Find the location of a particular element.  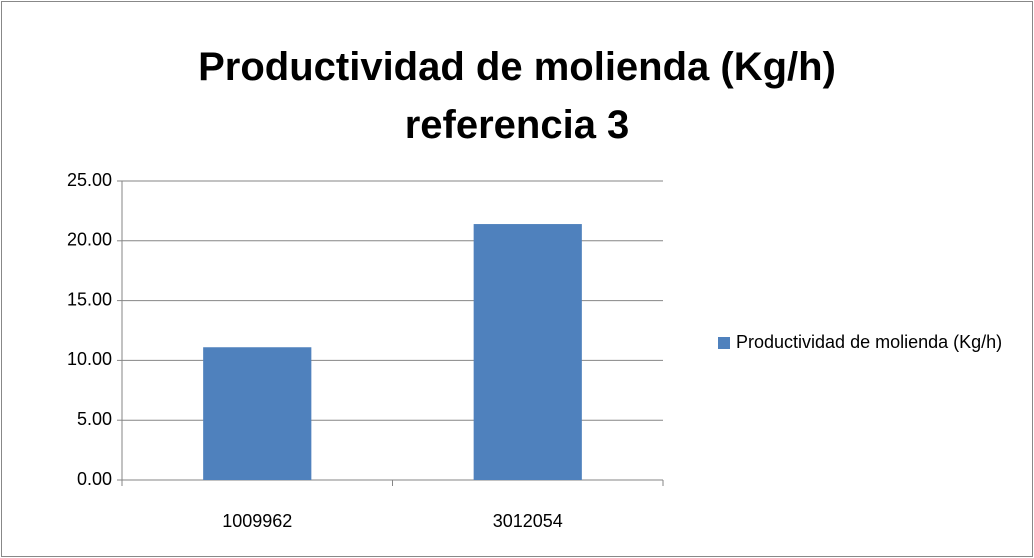

y-tick-label: 15.00 is located at coordinates (89, 299).